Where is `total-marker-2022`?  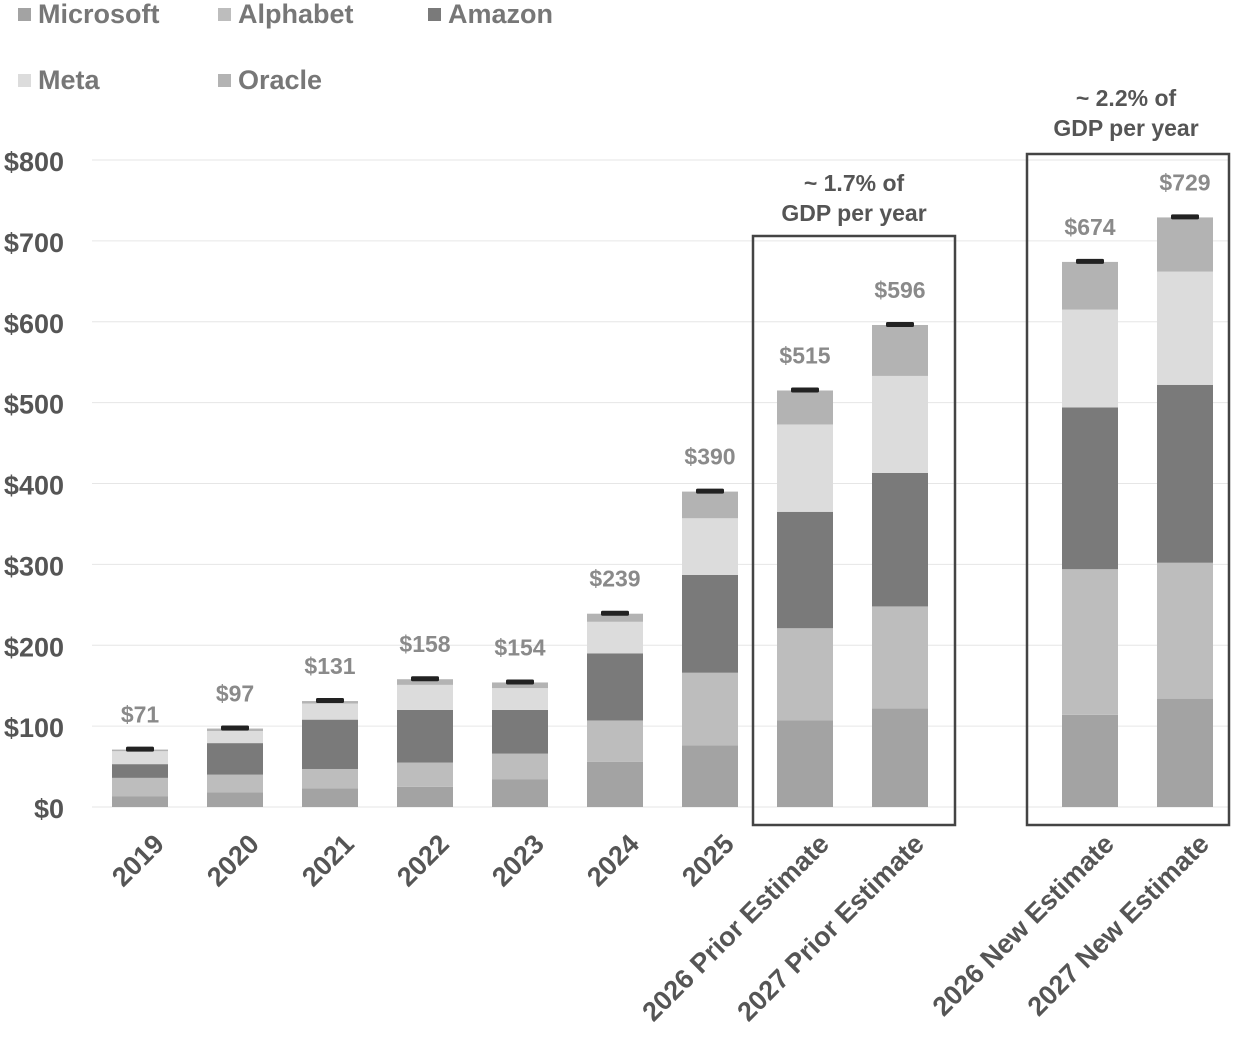 total-marker-2022 is located at coordinates (425, 679).